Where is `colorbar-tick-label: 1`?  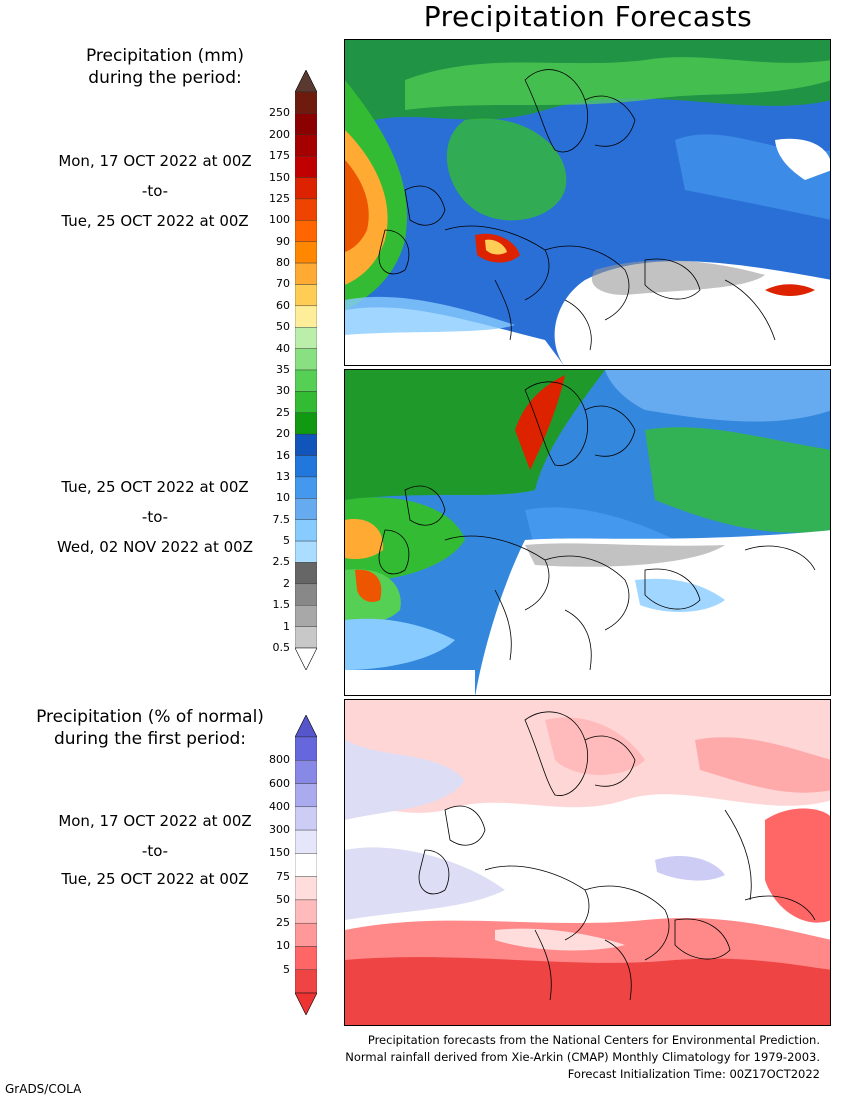
colorbar-tick-label: 1 is located at coordinates (286, 626).